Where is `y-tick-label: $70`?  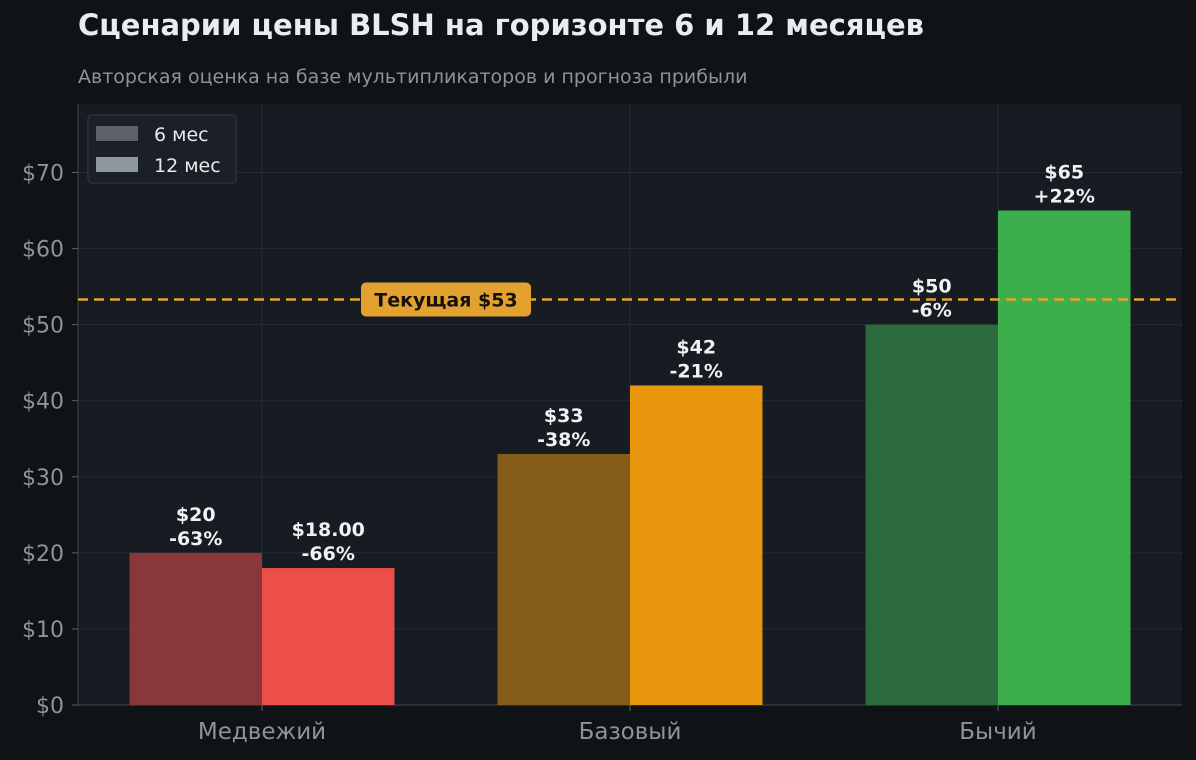 y-tick-label: $70 is located at coordinates (43, 173).